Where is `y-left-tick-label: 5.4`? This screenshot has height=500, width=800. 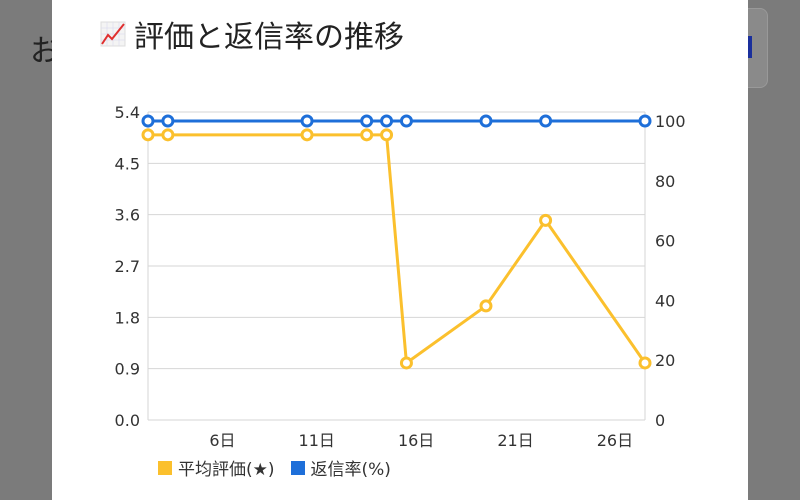 y-left-tick-label: 5.4 is located at coordinates (127, 112).